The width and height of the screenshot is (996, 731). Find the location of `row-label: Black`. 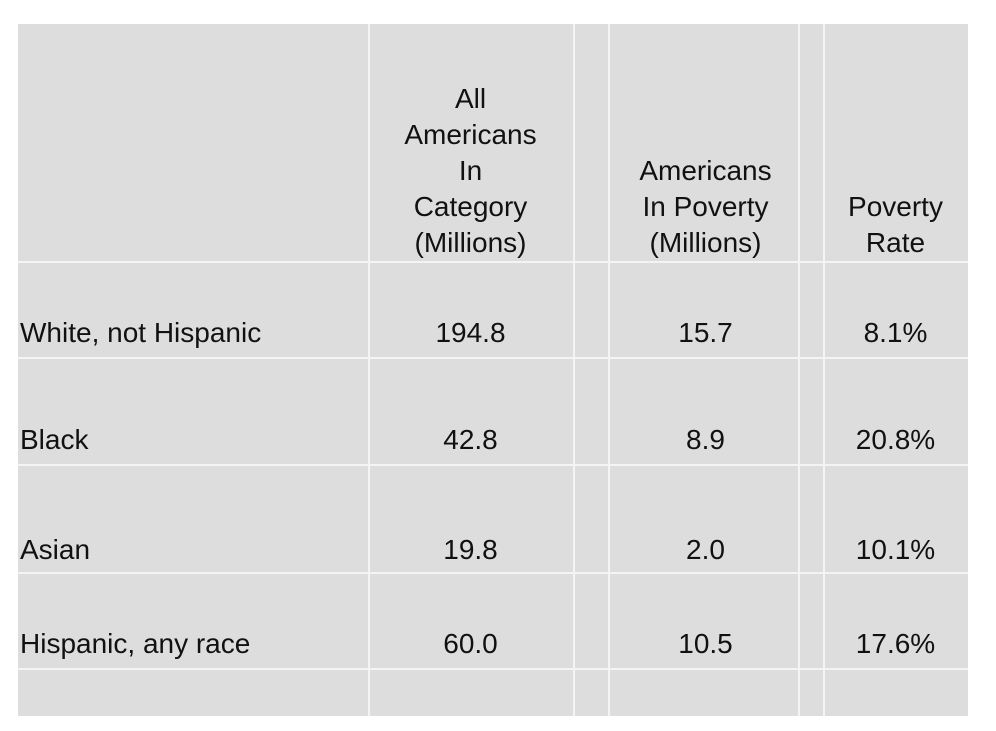

row-label: Black is located at coordinates (54, 439).